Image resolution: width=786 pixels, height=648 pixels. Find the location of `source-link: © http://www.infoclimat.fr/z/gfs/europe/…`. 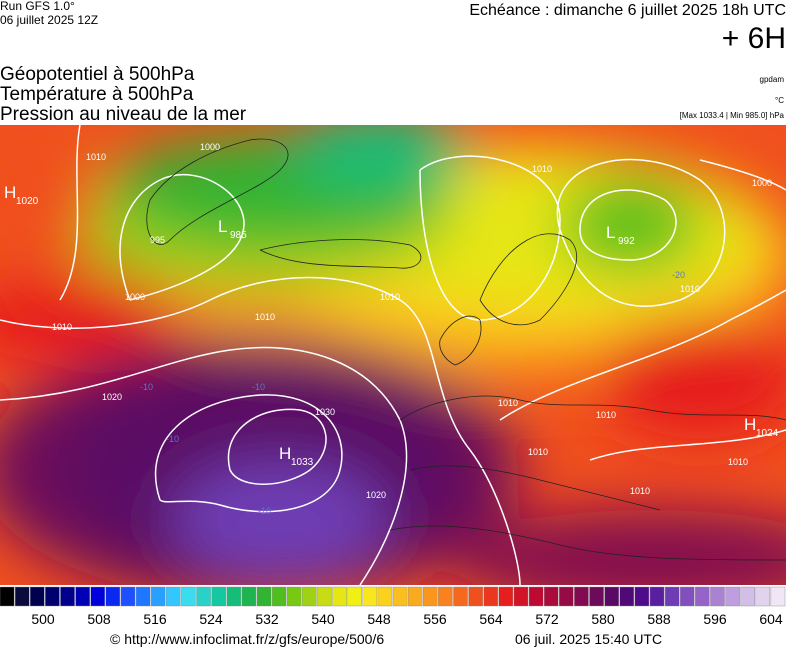

source-link: © http://www.infoclimat.fr/z/gfs/europe/… is located at coordinates (247, 639).